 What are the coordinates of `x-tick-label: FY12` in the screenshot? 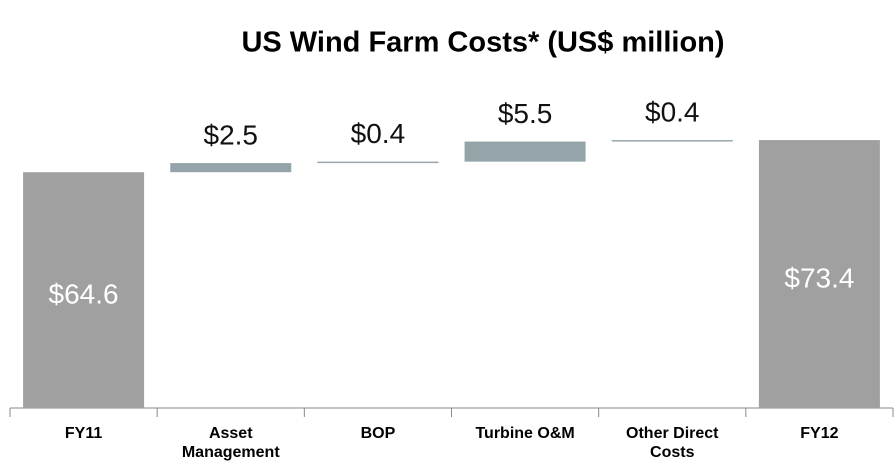 It's located at (819, 433).